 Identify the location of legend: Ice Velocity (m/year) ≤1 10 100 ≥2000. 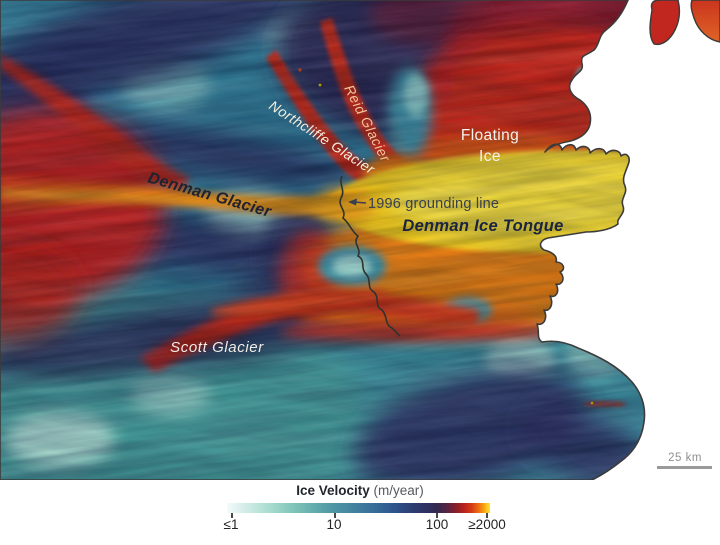
(360, 512).